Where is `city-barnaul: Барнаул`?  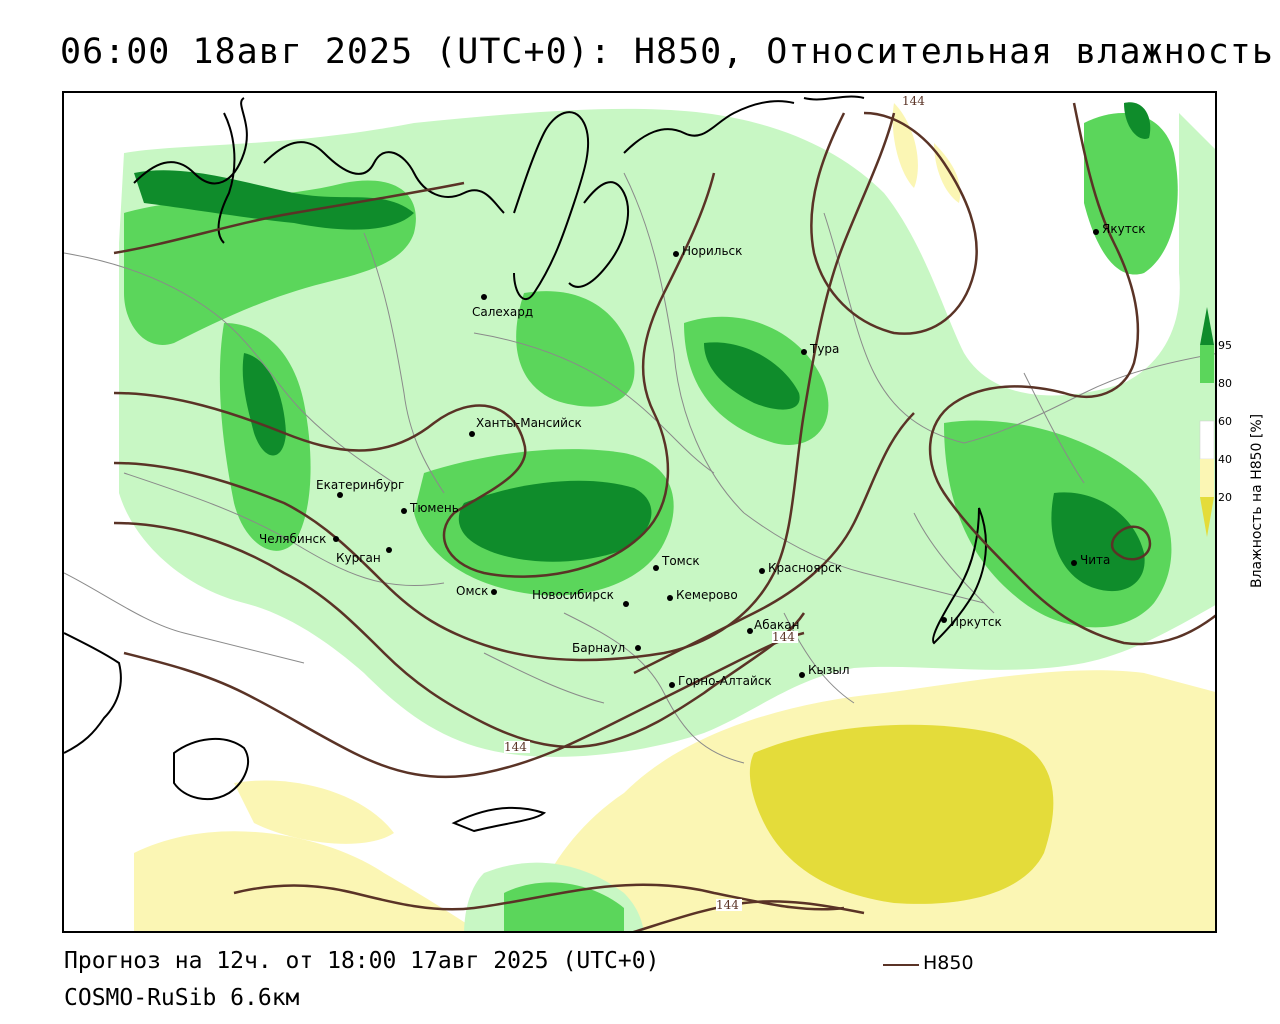 city-barnaul: Барнаул is located at coordinates (606, 648).